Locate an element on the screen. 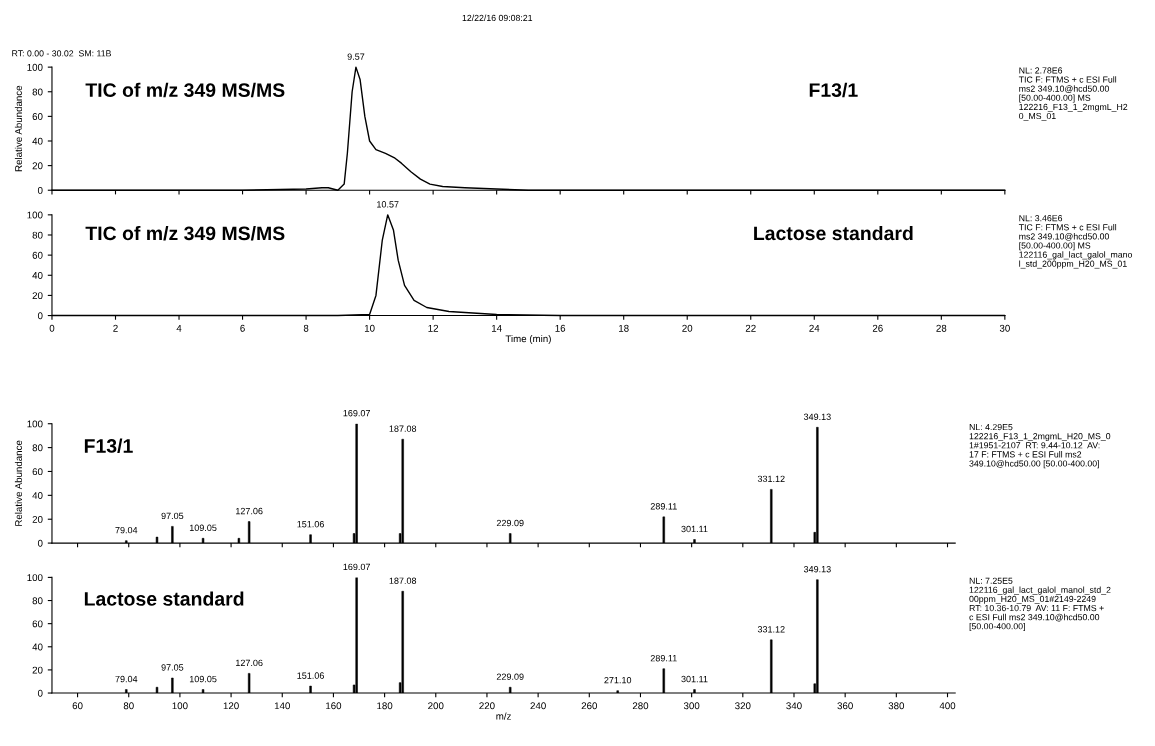  x-tick-label: 18 is located at coordinates (624, 328).